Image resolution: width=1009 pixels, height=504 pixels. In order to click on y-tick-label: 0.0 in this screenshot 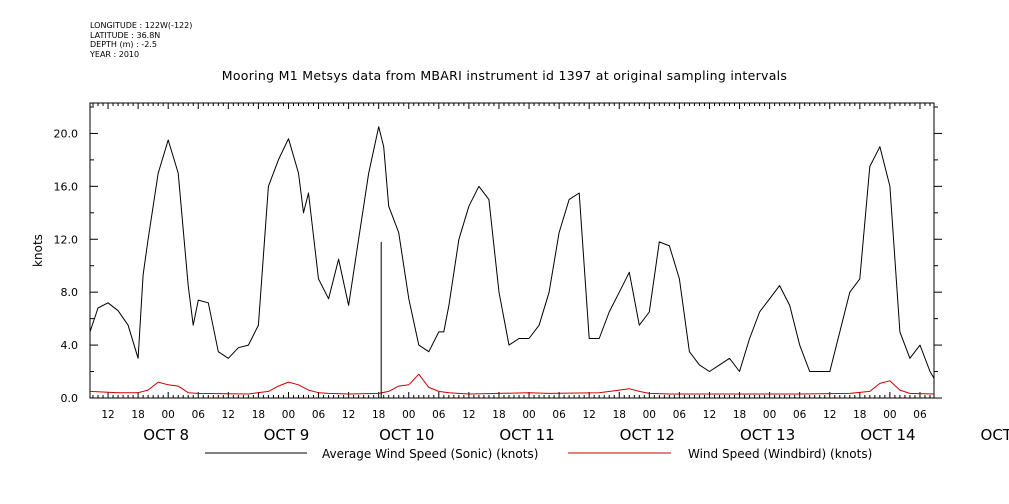, I will do `click(70, 398)`.